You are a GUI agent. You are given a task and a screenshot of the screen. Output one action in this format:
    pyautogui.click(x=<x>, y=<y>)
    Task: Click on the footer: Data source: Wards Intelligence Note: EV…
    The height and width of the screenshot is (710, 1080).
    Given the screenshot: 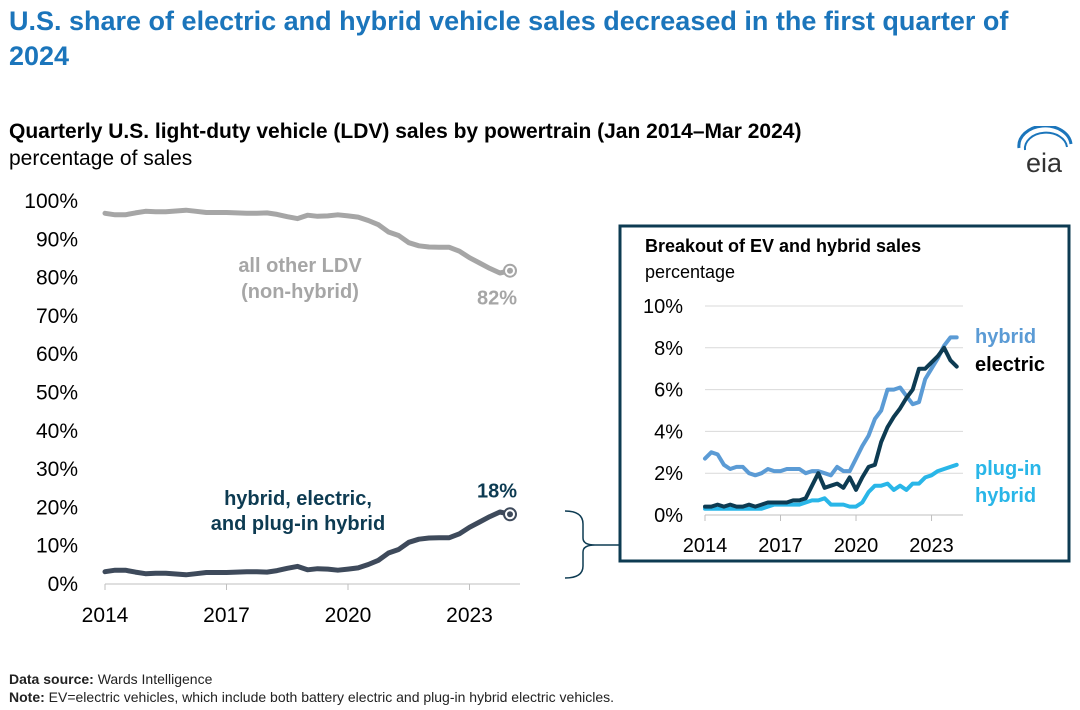 What is the action you would take?
    pyautogui.click(x=311, y=688)
    